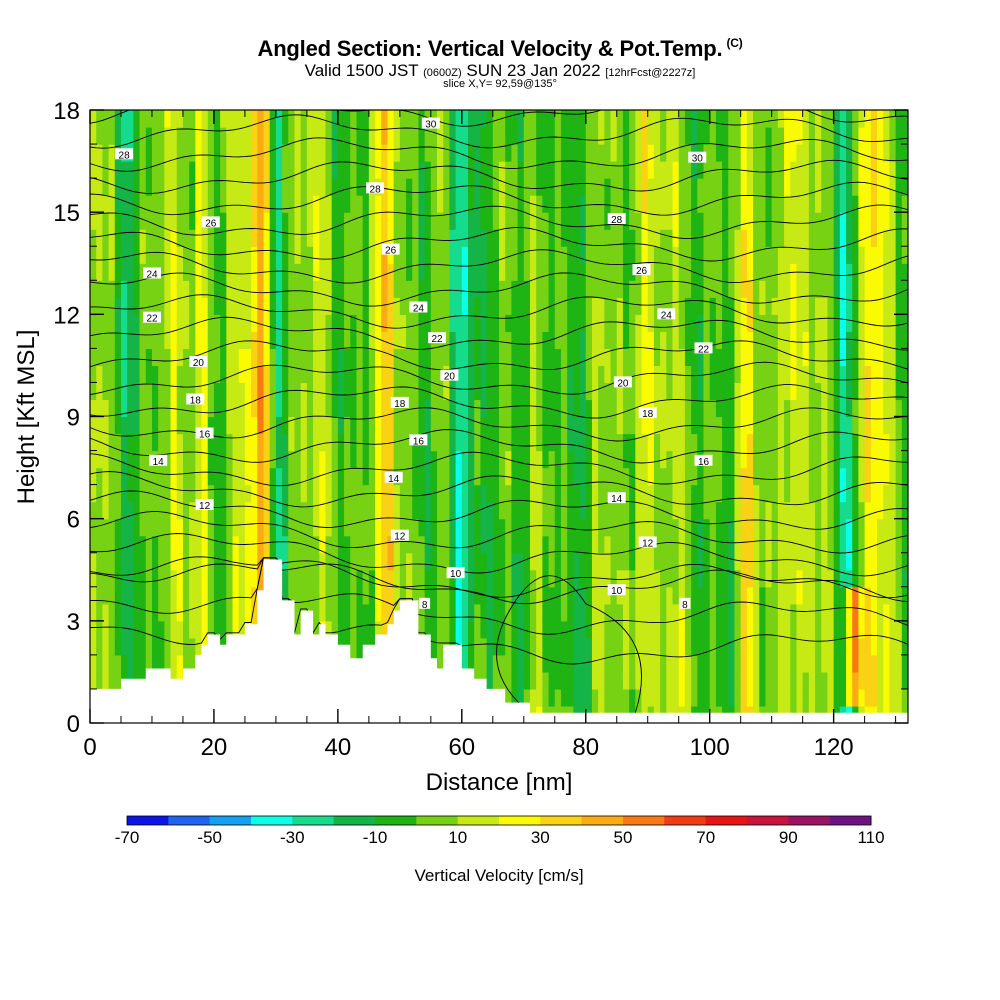 Image resolution: width=1000 pixels, height=1000 pixels. I want to click on isentrope-label: 22, so click(152, 318).